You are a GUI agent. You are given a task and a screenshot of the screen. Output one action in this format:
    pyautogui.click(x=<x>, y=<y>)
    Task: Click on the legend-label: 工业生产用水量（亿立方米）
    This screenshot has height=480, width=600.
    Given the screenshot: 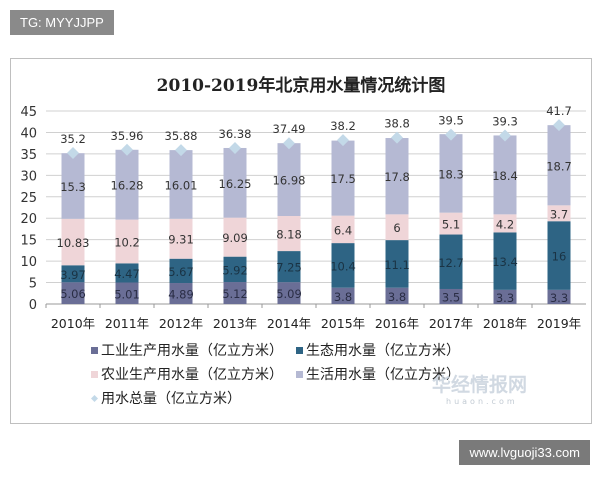 What is the action you would take?
    pyautogui.click(x=192, y=351)
    